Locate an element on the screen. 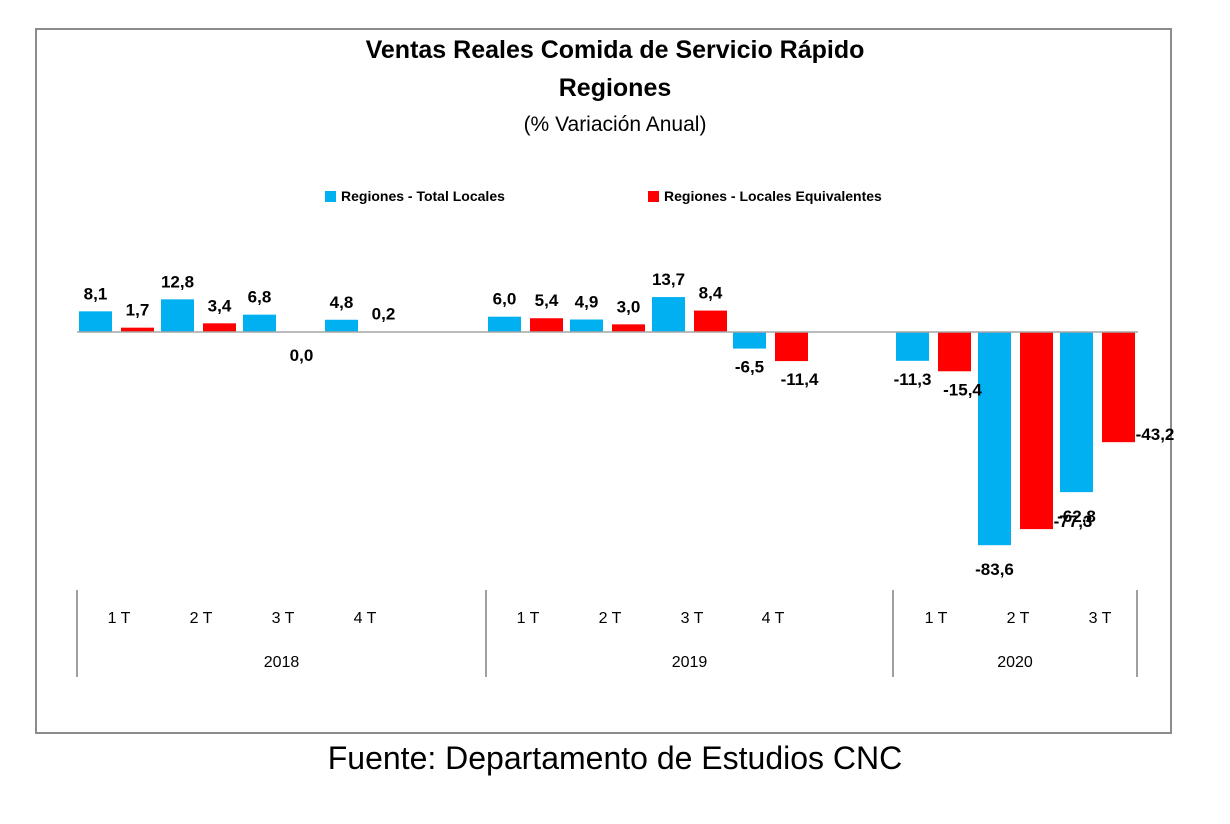  legend-swatch-locales-equivalentes is located at coordinates (653, 196).